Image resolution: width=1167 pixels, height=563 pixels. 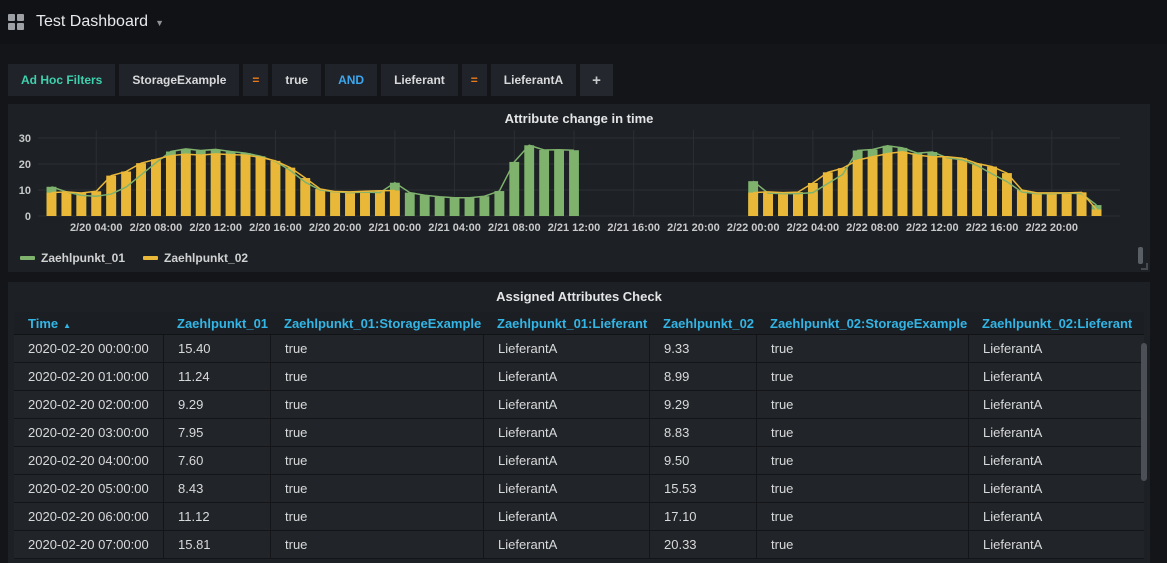 I want to click on x-axis-label: 2/21 20:00, so click(x=693, y=228).